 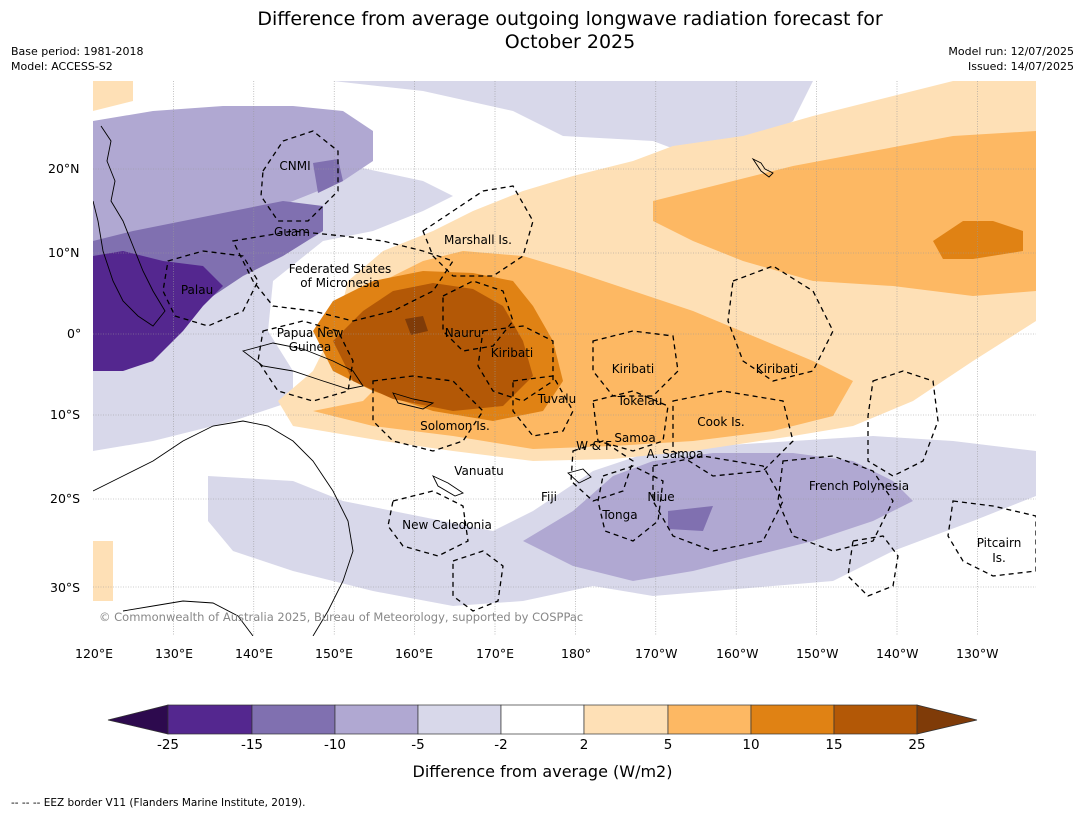 What do you see at coordinates (168, 745) in the screenshot?
I see `colorbar-tick: -25` at bounding box center [168, 745].